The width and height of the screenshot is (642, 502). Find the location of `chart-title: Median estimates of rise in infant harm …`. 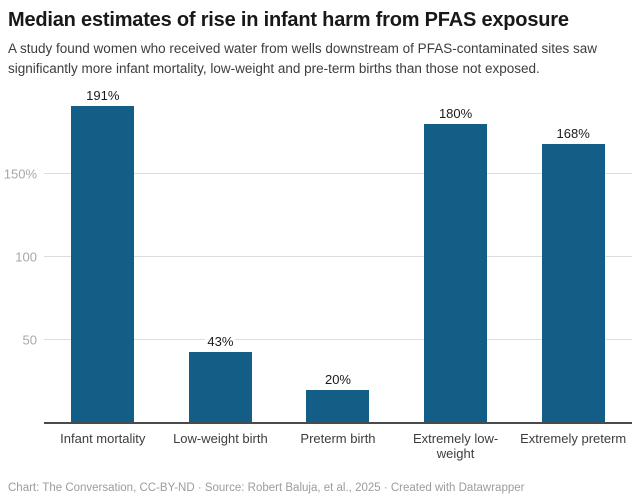

chart-title: Median estimates of rise in infant harm … is located at coordinates (288, 20).